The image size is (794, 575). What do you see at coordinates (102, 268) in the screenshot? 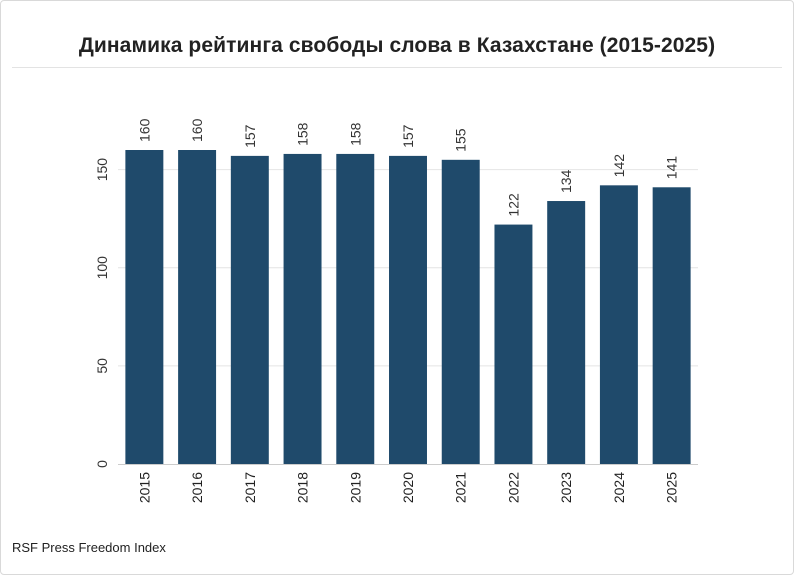
I see `y-tick-label: 100` at bounding box center [102, 268].